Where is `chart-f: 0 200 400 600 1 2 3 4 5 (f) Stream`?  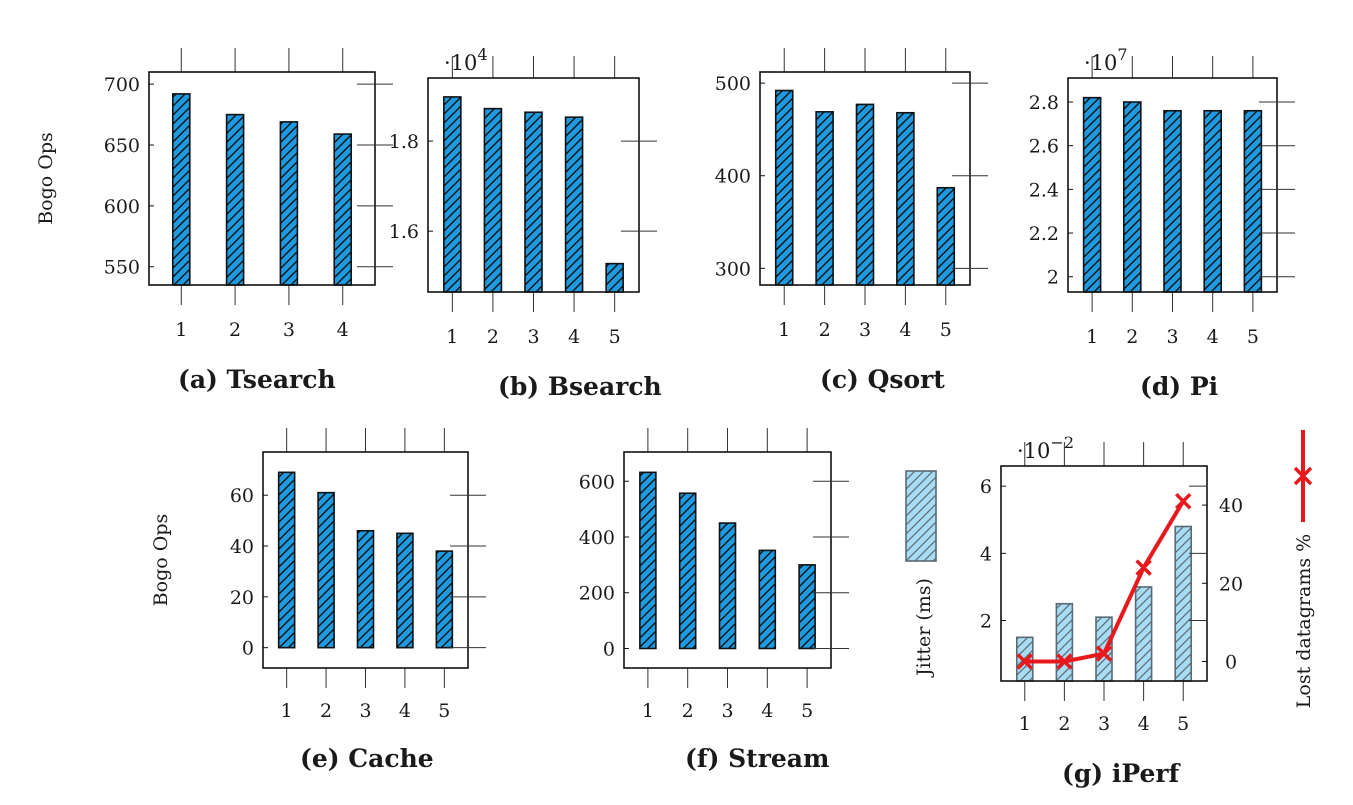
chart-f: 0 200 400 600 1 2 3 4 5 (f) Stream is located at coordinates (714, 600).